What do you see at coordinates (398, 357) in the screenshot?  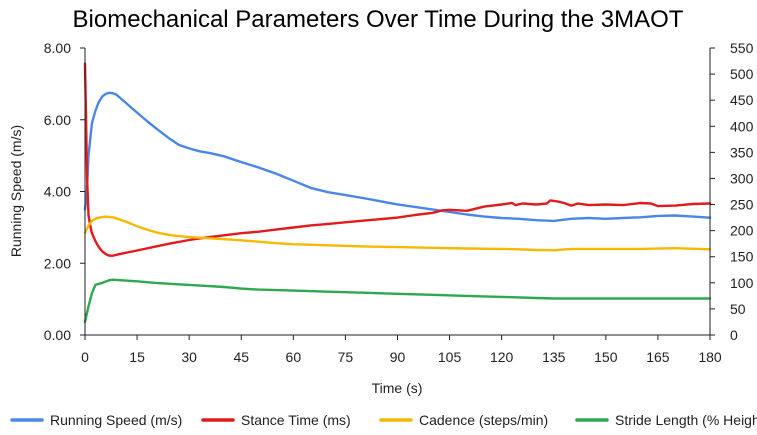 I see `x-tick-label: 90` at bounding box center [398, 357].